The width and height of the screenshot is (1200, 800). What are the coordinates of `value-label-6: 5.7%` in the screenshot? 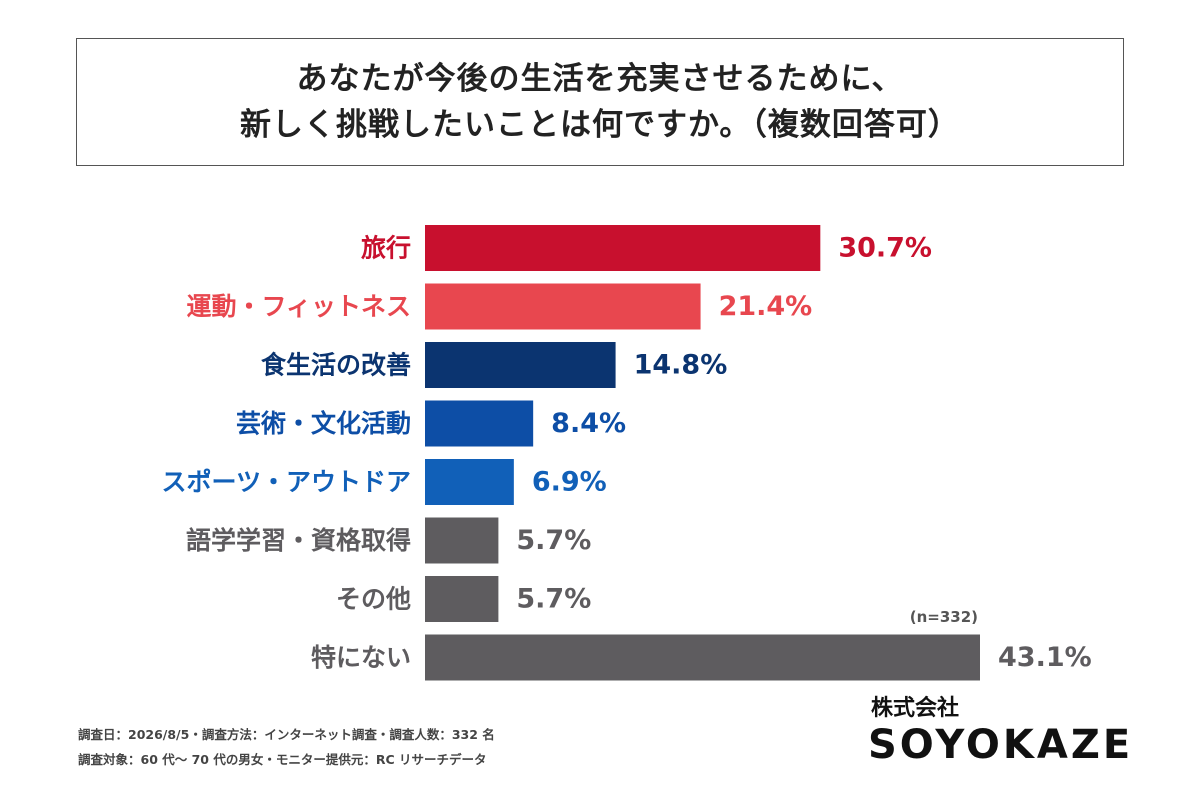 It's located at (553, 540).